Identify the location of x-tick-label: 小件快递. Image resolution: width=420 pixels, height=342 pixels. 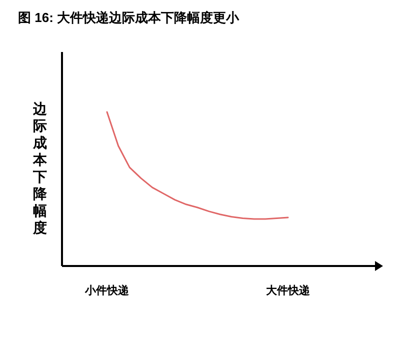
(107, 290).